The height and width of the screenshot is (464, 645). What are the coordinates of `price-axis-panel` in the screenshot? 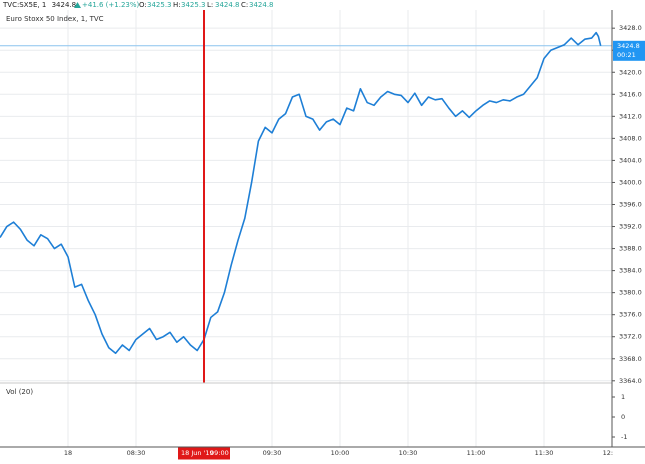 It's located at (628, 223).